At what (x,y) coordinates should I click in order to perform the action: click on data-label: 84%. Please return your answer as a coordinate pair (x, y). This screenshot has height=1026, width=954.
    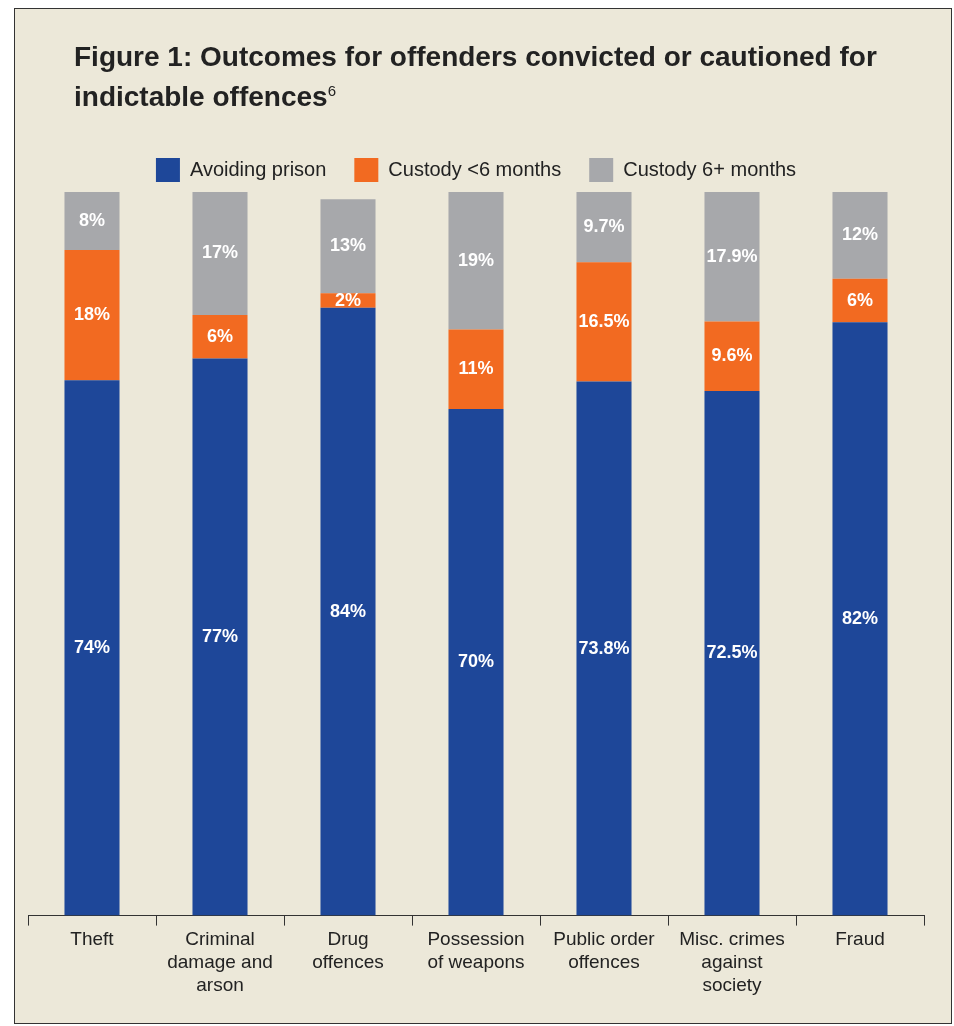
    Looking at the image, I should click on (348, 610).